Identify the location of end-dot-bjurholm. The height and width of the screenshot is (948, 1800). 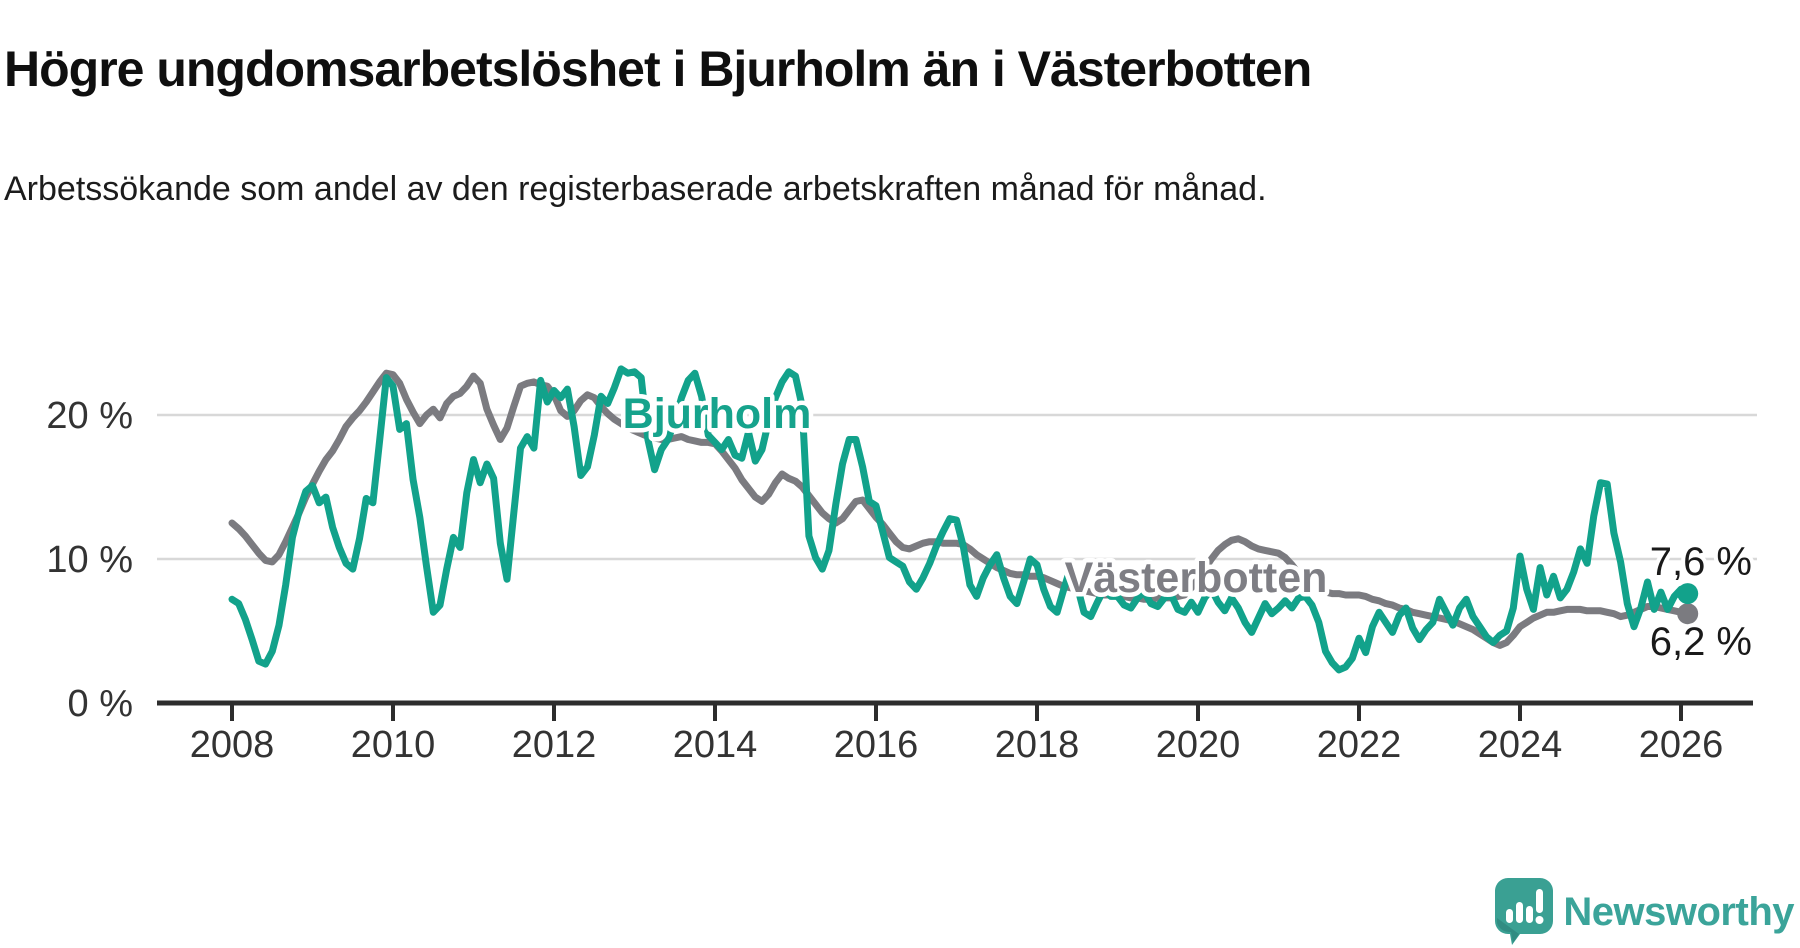
(1688, 594).